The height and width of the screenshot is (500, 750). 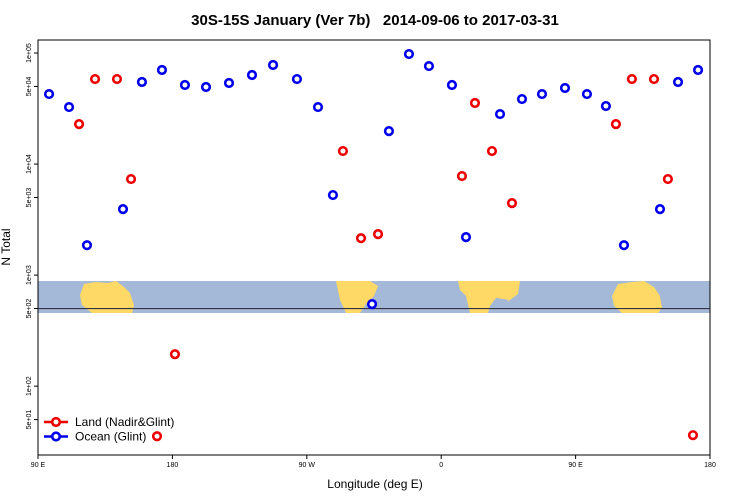 What do you see at coordinates (110, 437) in the screenshot?
I see `legend-label: Ocean (Glint)` at bounding box center [110, 437].